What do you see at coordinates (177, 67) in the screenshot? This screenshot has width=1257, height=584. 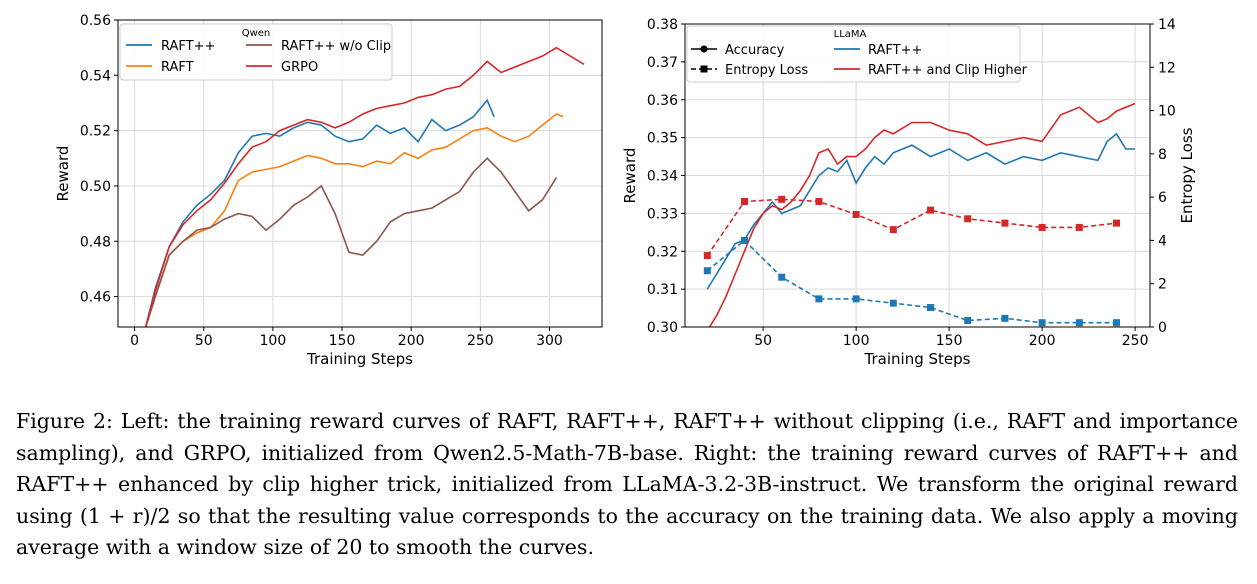 I see `legend-label: RAFT` at bounding box center [177, 67].